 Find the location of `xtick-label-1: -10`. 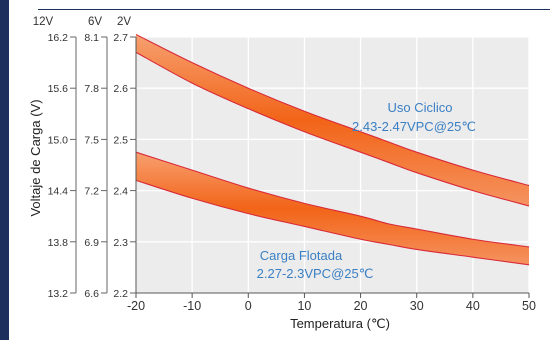

xtick-label-1: -10 is located at coordinates (192, 306).